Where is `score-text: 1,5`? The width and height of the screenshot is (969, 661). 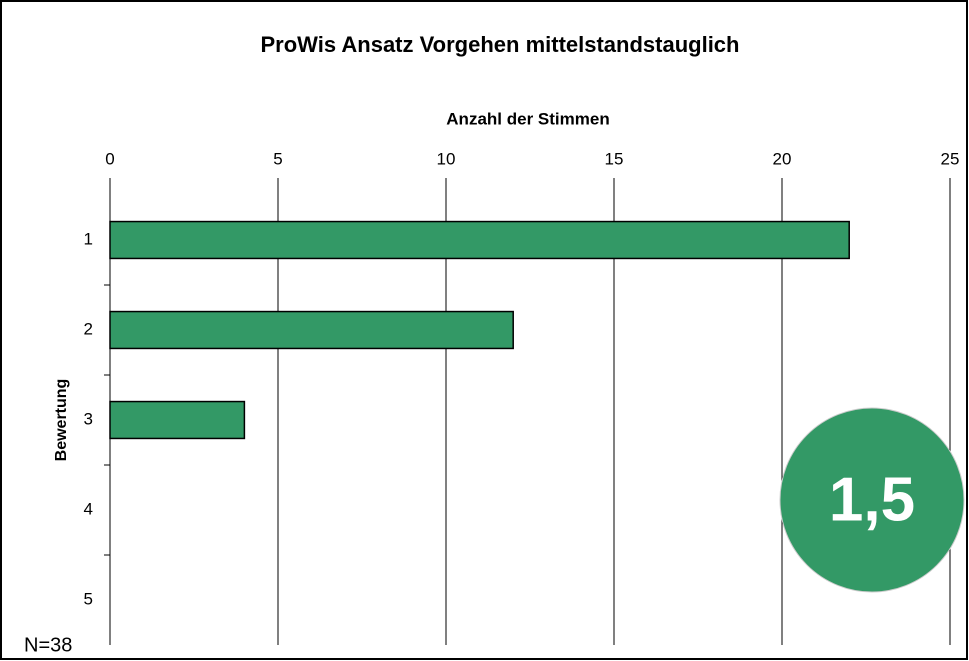
score-text: 1,5 is located at coordinates (872, 499).